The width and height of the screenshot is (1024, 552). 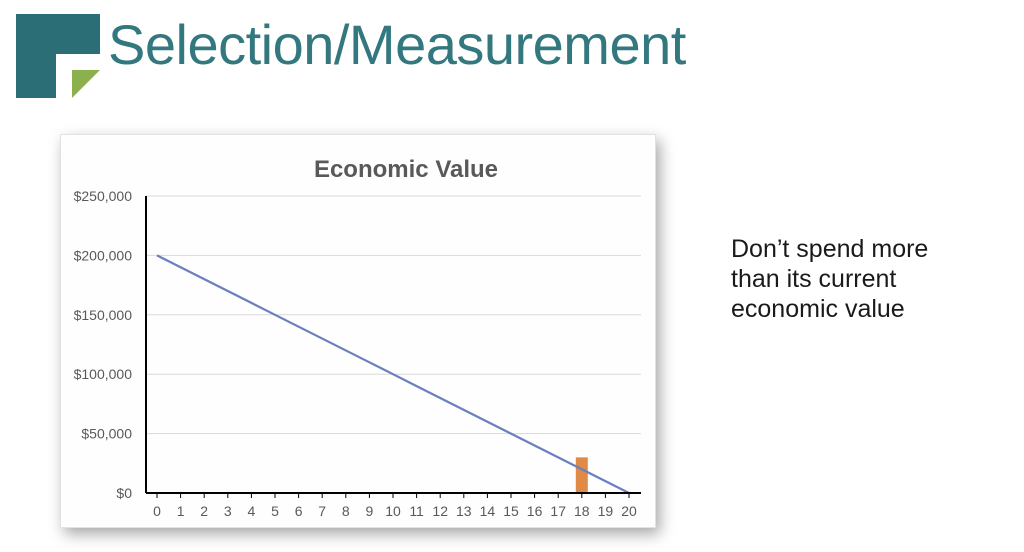 What do you see at coordinates (370, 511) in the screenshot?
I see `x-tick-label: 9` at bounding box center [370, 511].